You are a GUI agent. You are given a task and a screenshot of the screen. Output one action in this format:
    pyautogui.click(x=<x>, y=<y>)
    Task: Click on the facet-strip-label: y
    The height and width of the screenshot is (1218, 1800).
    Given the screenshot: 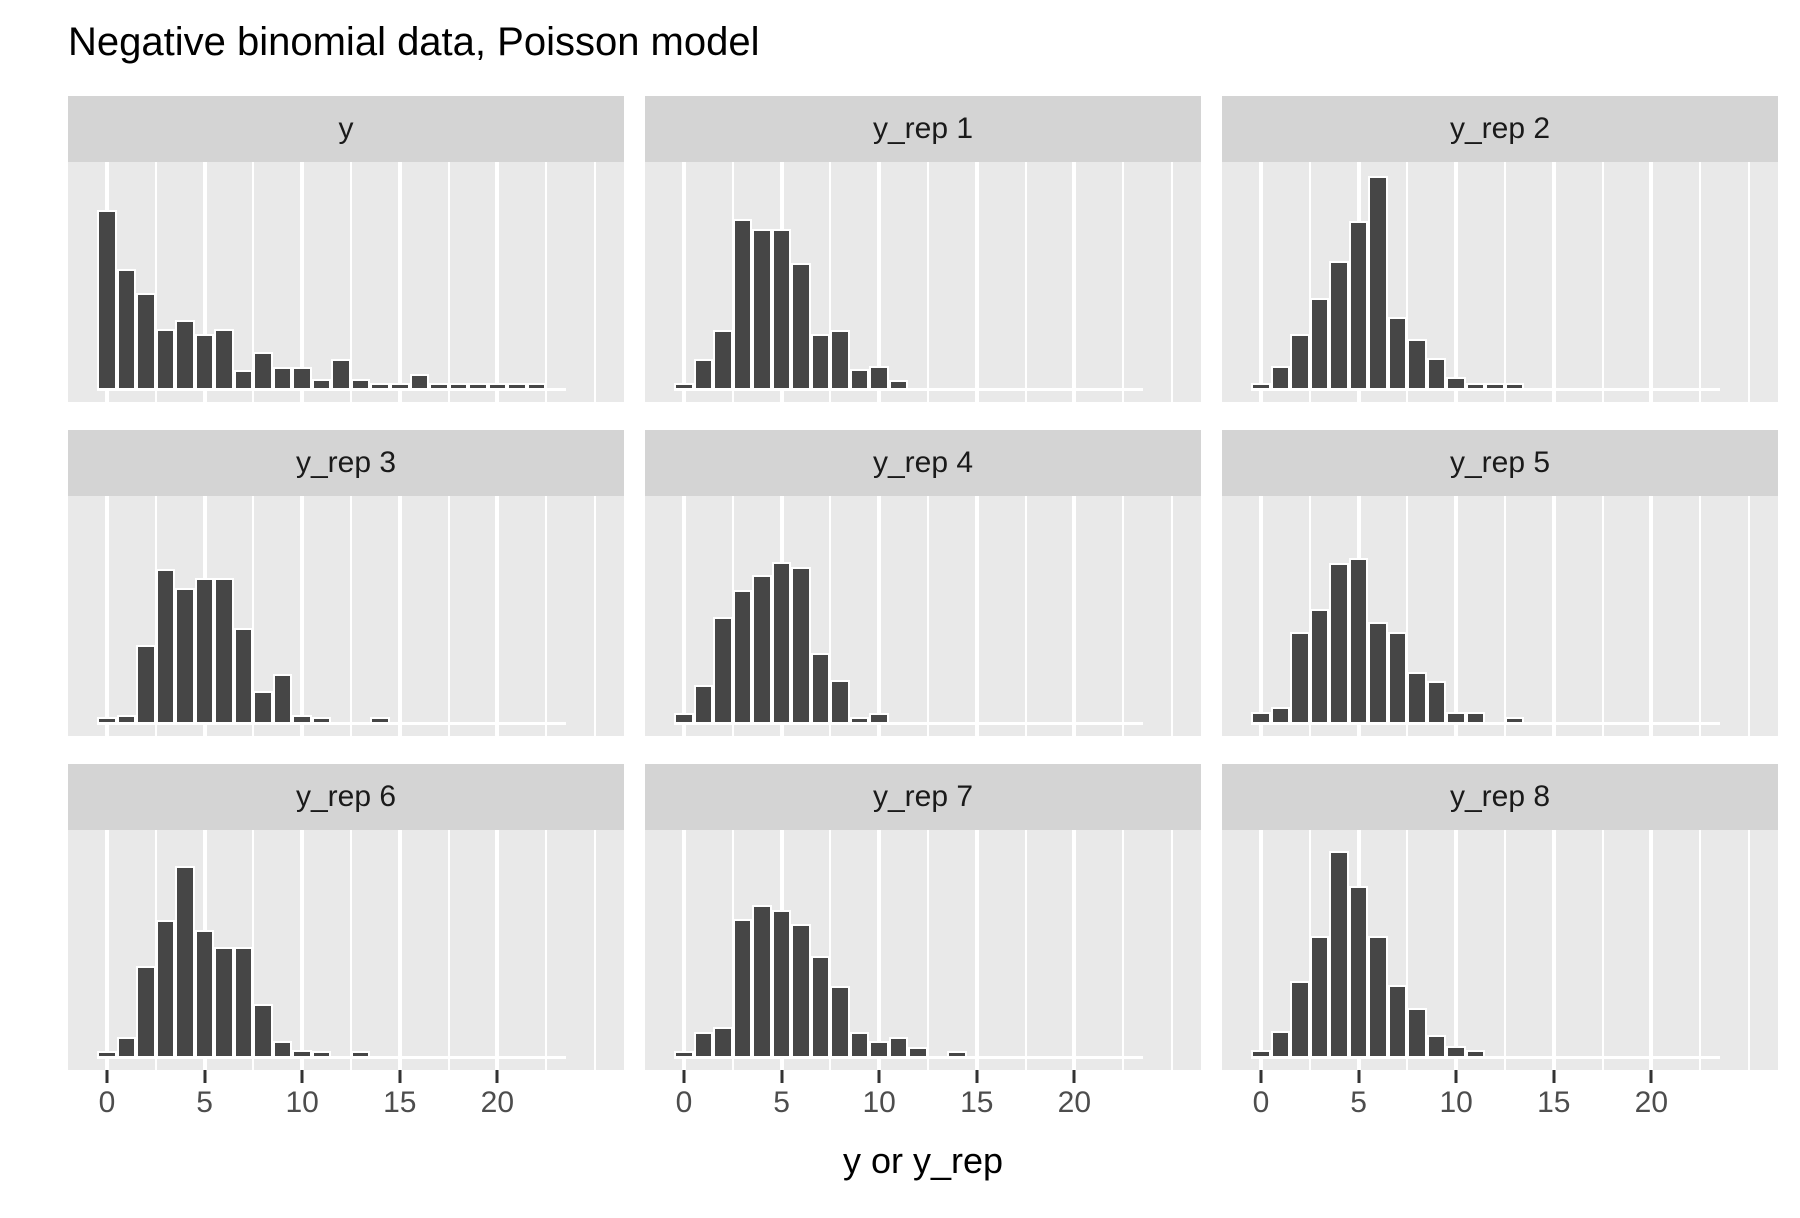 What is the action you would take?
    pyautogui.click(x=346, y=129)
    